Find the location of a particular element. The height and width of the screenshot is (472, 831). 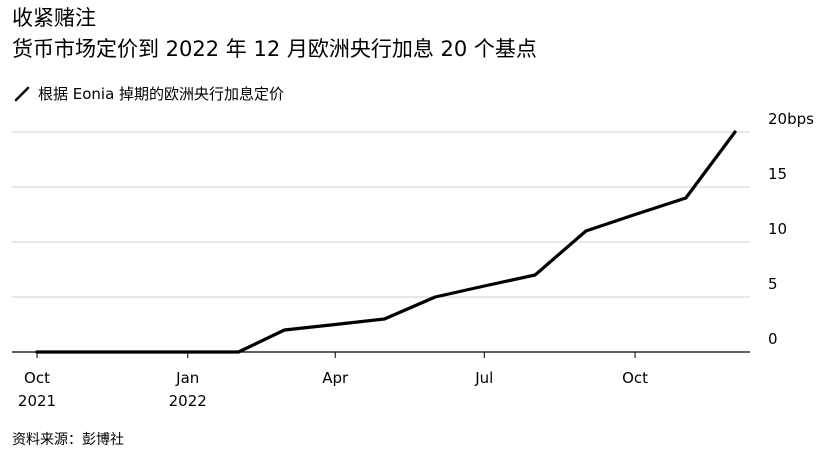

legend: 根据 Eonia 掉期的欧洲央行加息定价 is located at coordinates (148, 94).